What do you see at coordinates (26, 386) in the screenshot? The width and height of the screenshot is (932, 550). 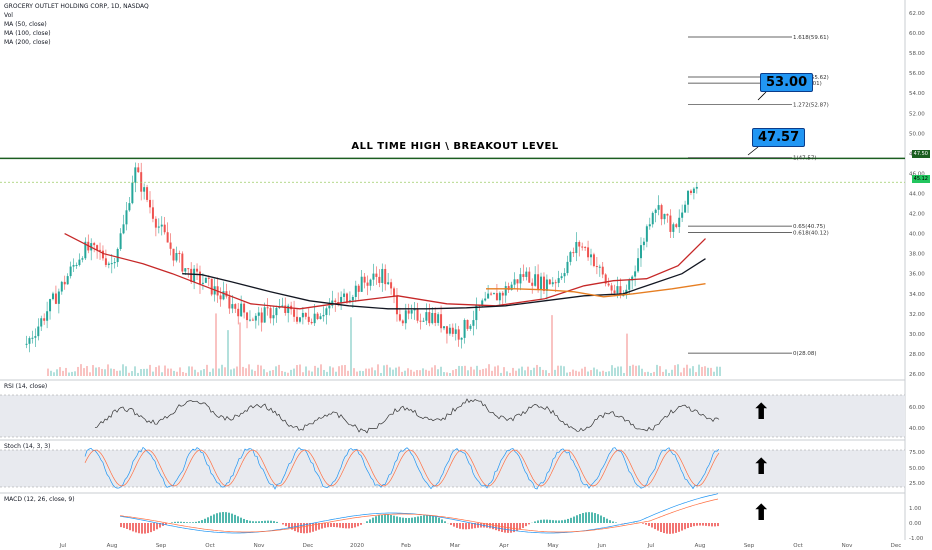 I see `rsi-label: RSI (14, close)` at bounding box center [26, 386].